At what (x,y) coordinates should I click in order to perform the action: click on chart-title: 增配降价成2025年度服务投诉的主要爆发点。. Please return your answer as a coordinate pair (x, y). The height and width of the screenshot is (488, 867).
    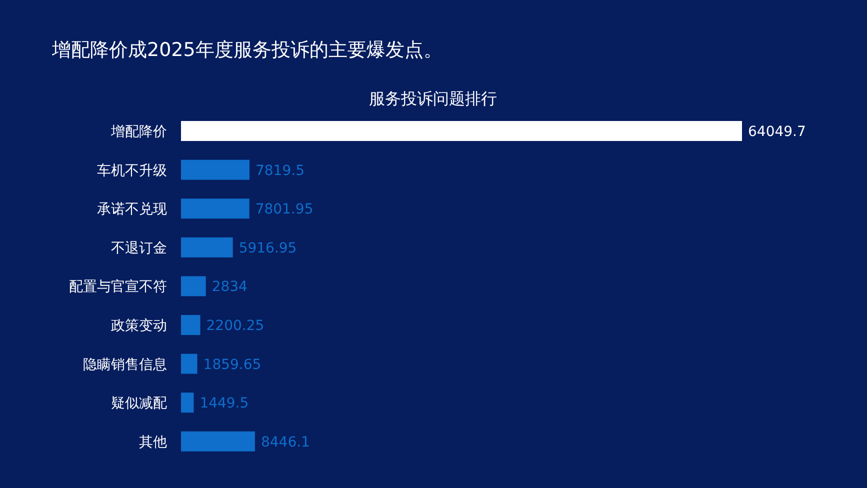
    Looking at the image, I should click on (246, 50).